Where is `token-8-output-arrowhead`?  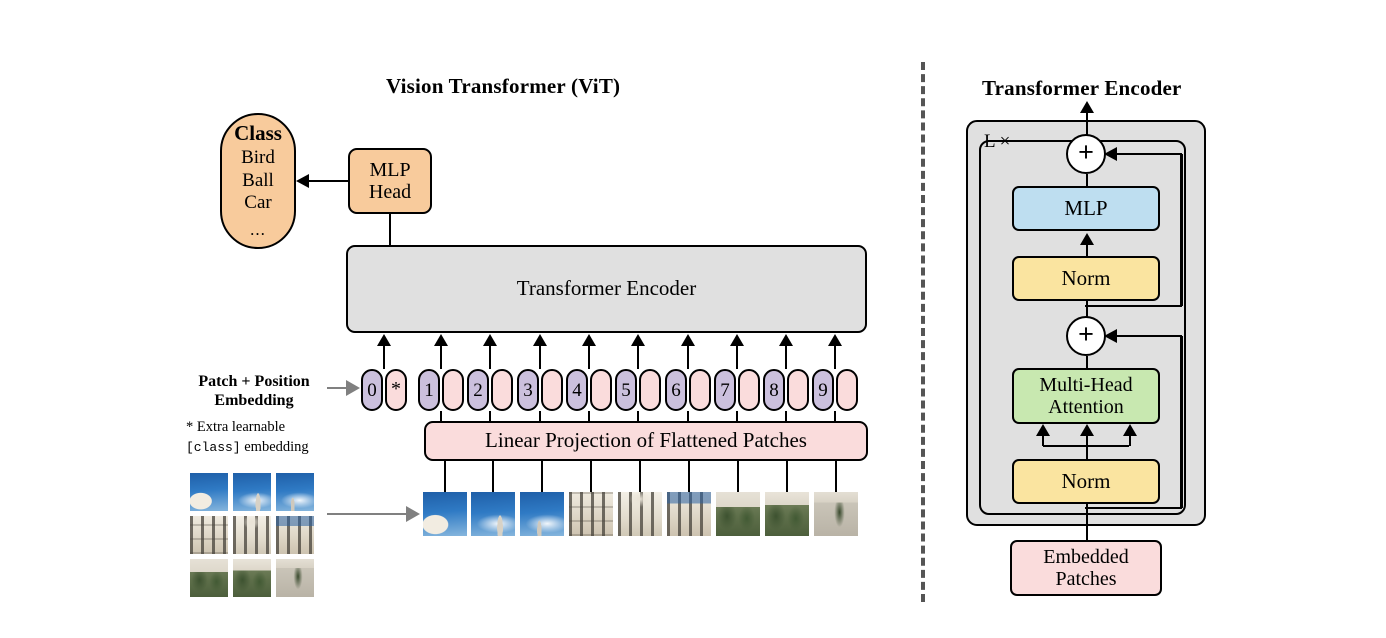 token-8-output-arrowhead is located at coordinates (786, 340).